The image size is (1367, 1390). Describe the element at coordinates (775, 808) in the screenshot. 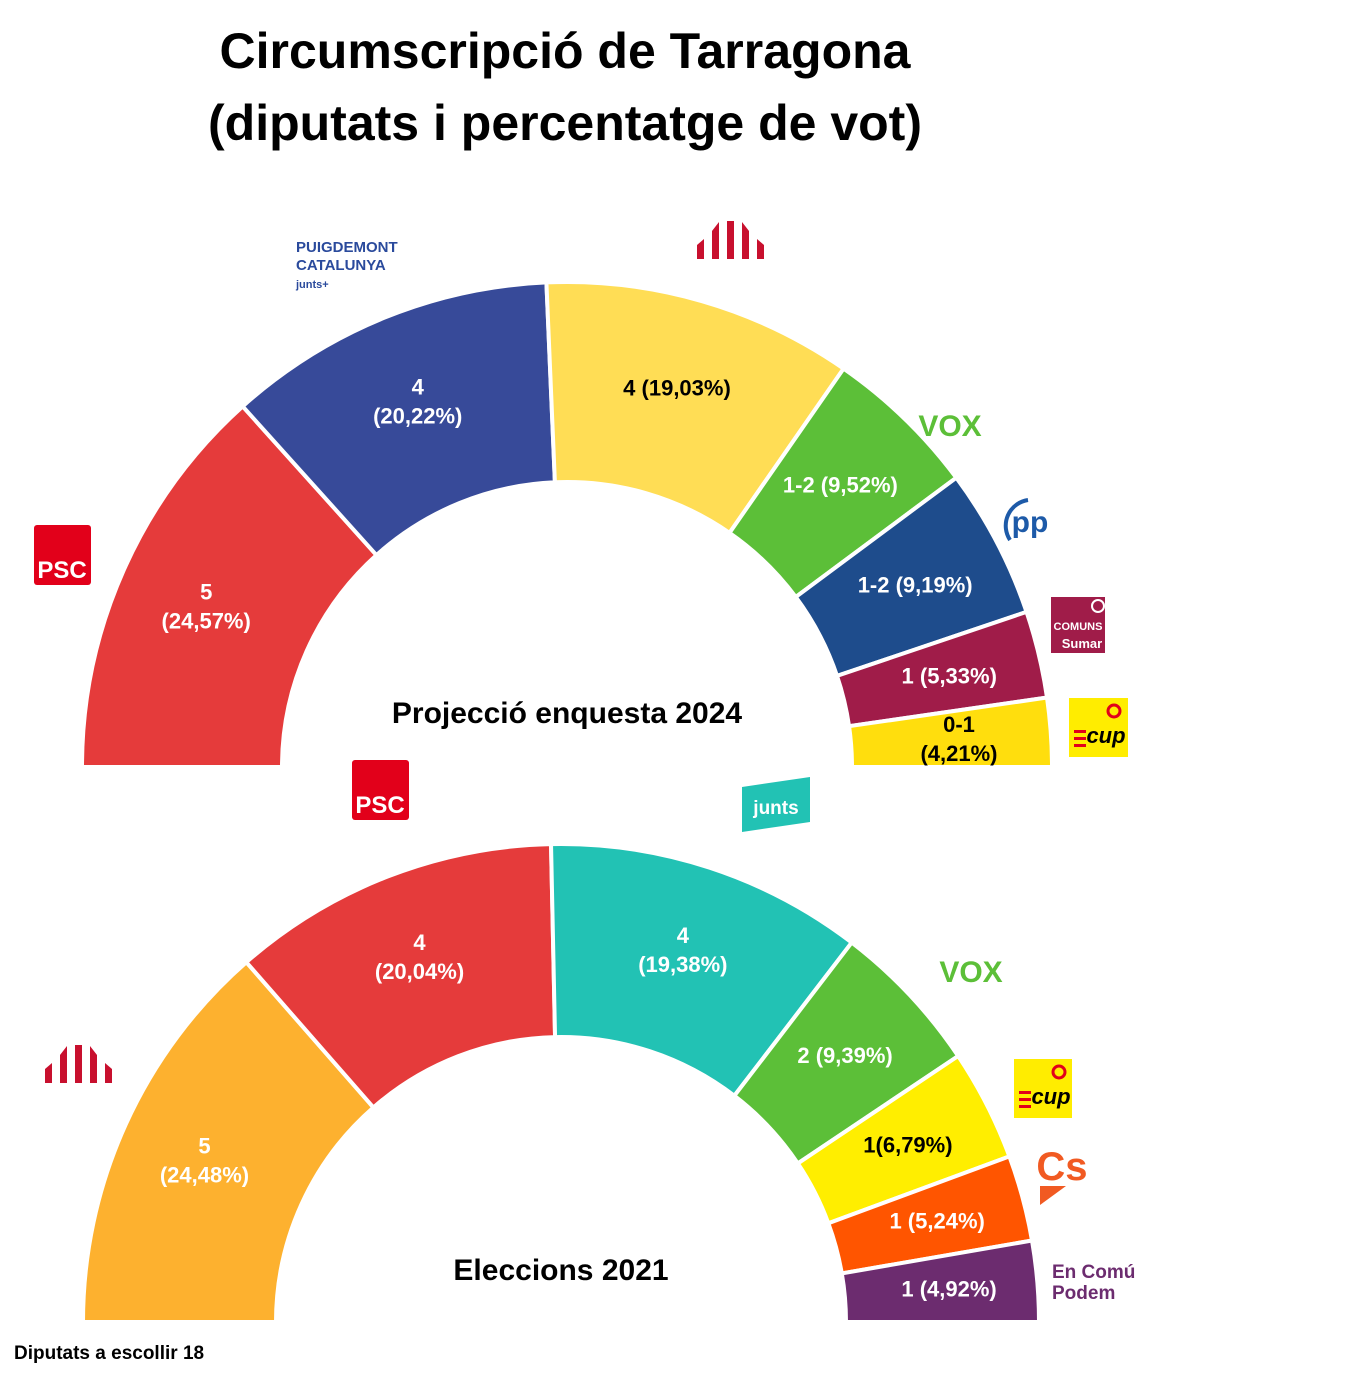

I see `junts-logo-text: junts` at that location.